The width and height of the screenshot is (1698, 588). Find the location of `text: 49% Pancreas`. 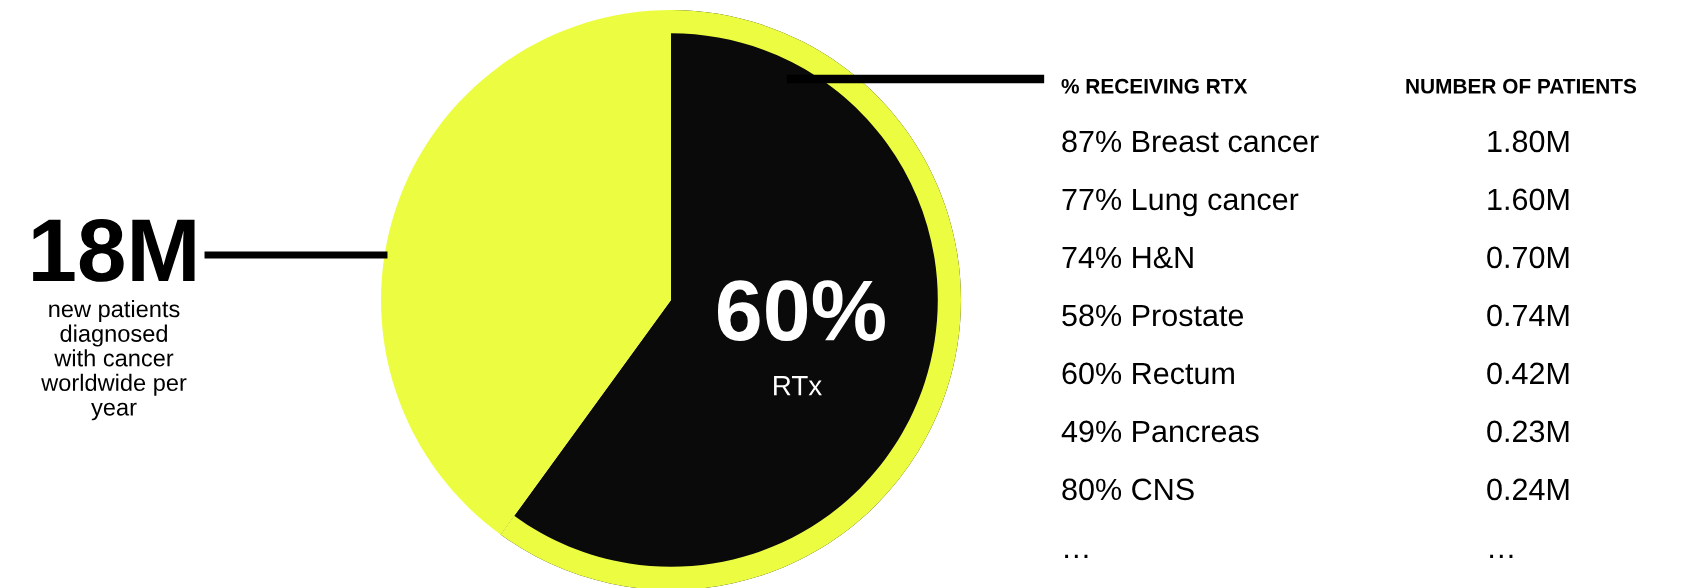

text: 49% Pancreas is located at coordinates (1160, 431).